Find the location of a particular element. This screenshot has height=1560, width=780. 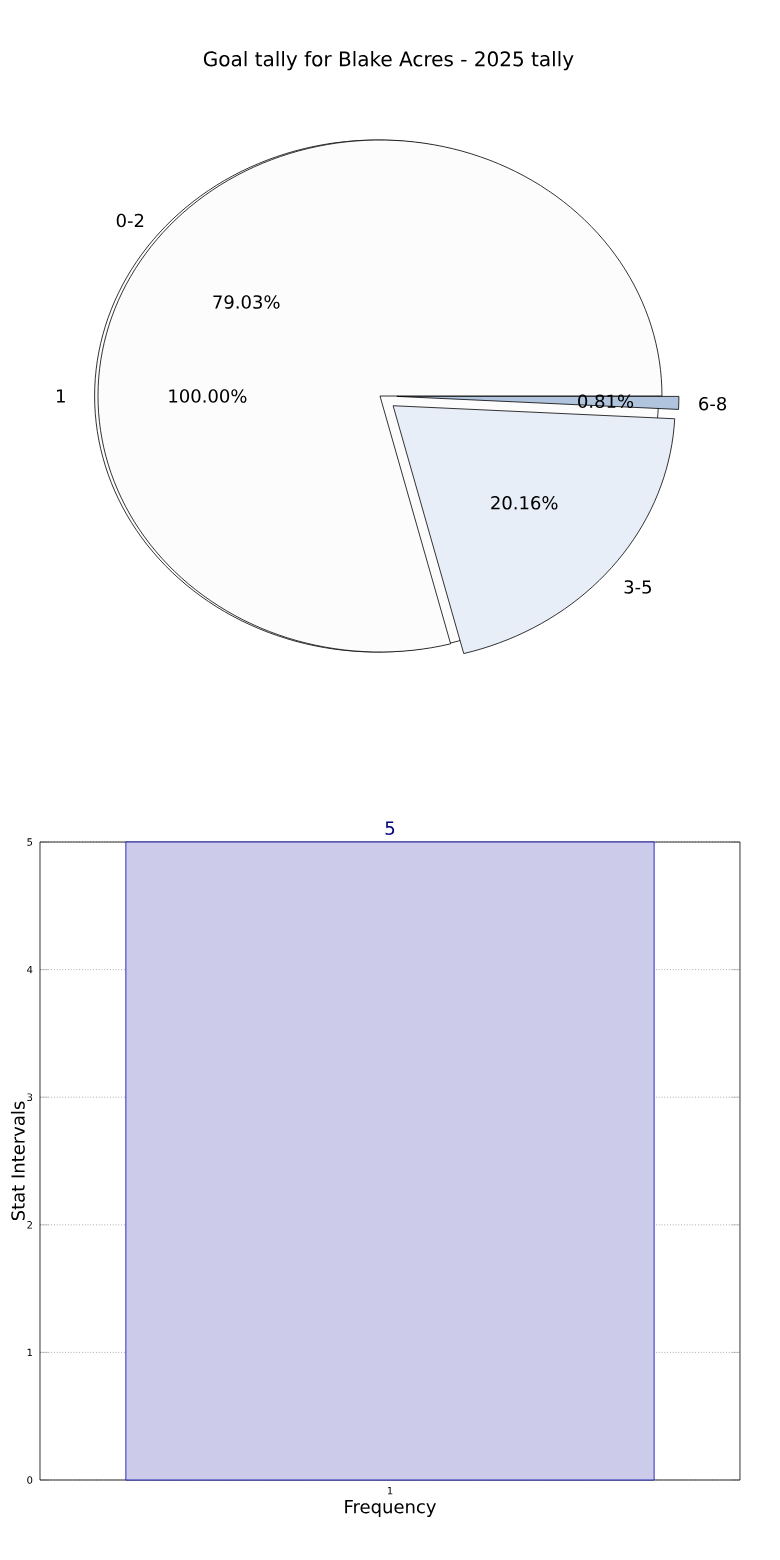

data-label: 5 is located at coordinates (390, 828).